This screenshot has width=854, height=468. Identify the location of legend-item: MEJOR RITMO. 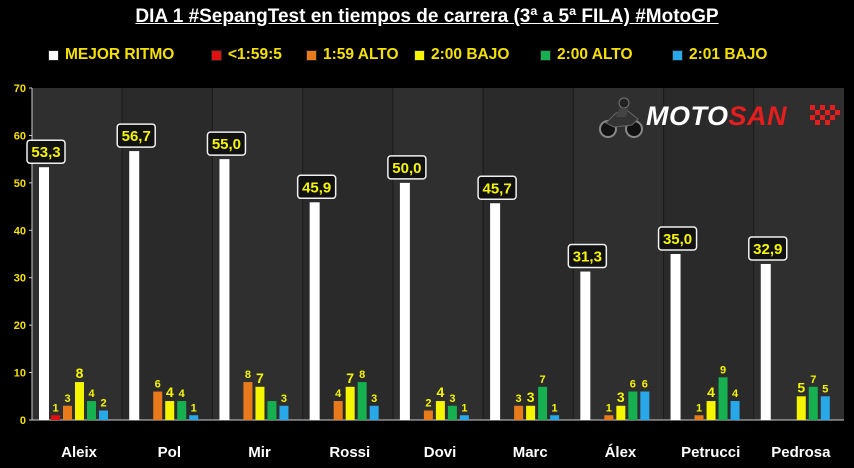
(111, 55).